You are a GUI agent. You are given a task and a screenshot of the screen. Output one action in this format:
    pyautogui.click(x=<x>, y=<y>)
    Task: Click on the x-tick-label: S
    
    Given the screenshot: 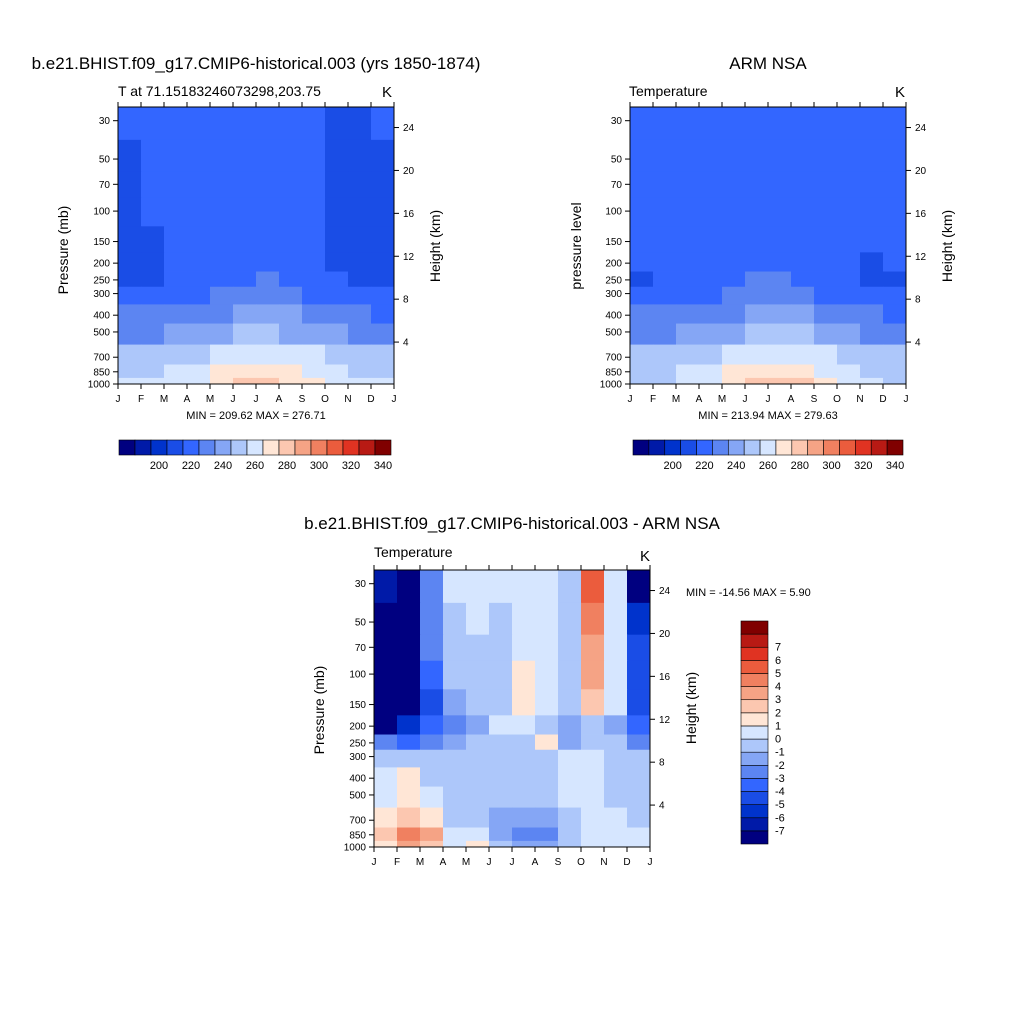 What is the action you would take?
    pyautogui.click(x=558, y=862)
    